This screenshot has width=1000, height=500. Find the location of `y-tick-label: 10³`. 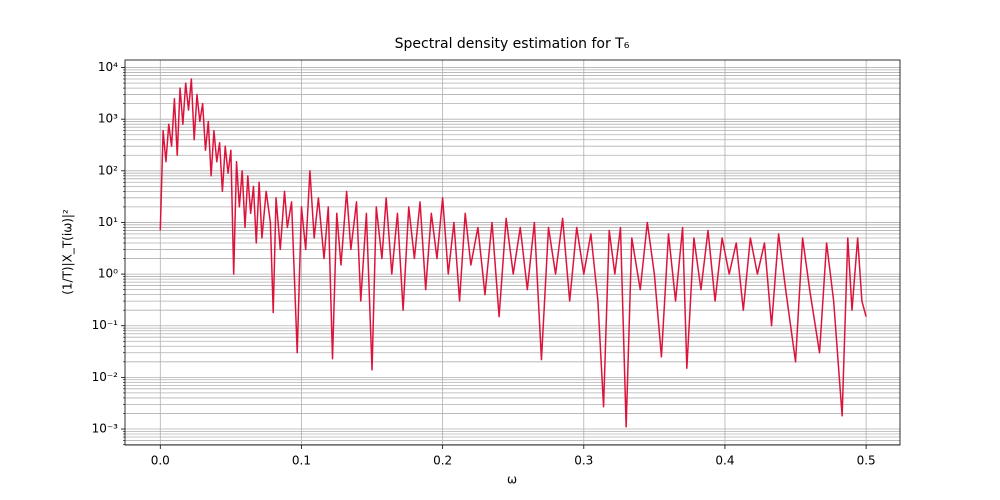

y-tick-label: 10³ is located at coordinates (108, 119).